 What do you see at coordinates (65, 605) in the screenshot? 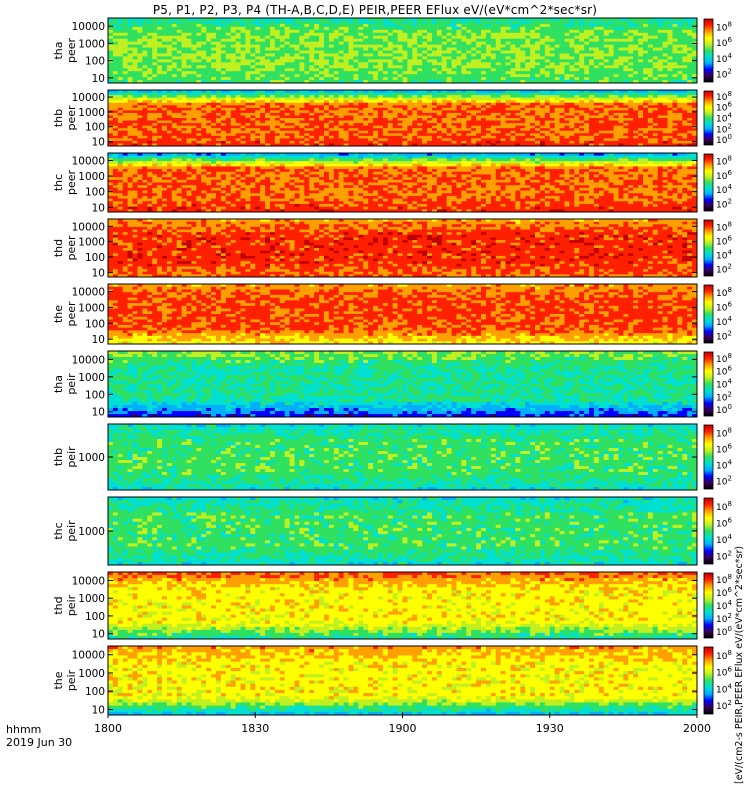
I see `panel-label: thdpeir` at bounding box center [65, 605].